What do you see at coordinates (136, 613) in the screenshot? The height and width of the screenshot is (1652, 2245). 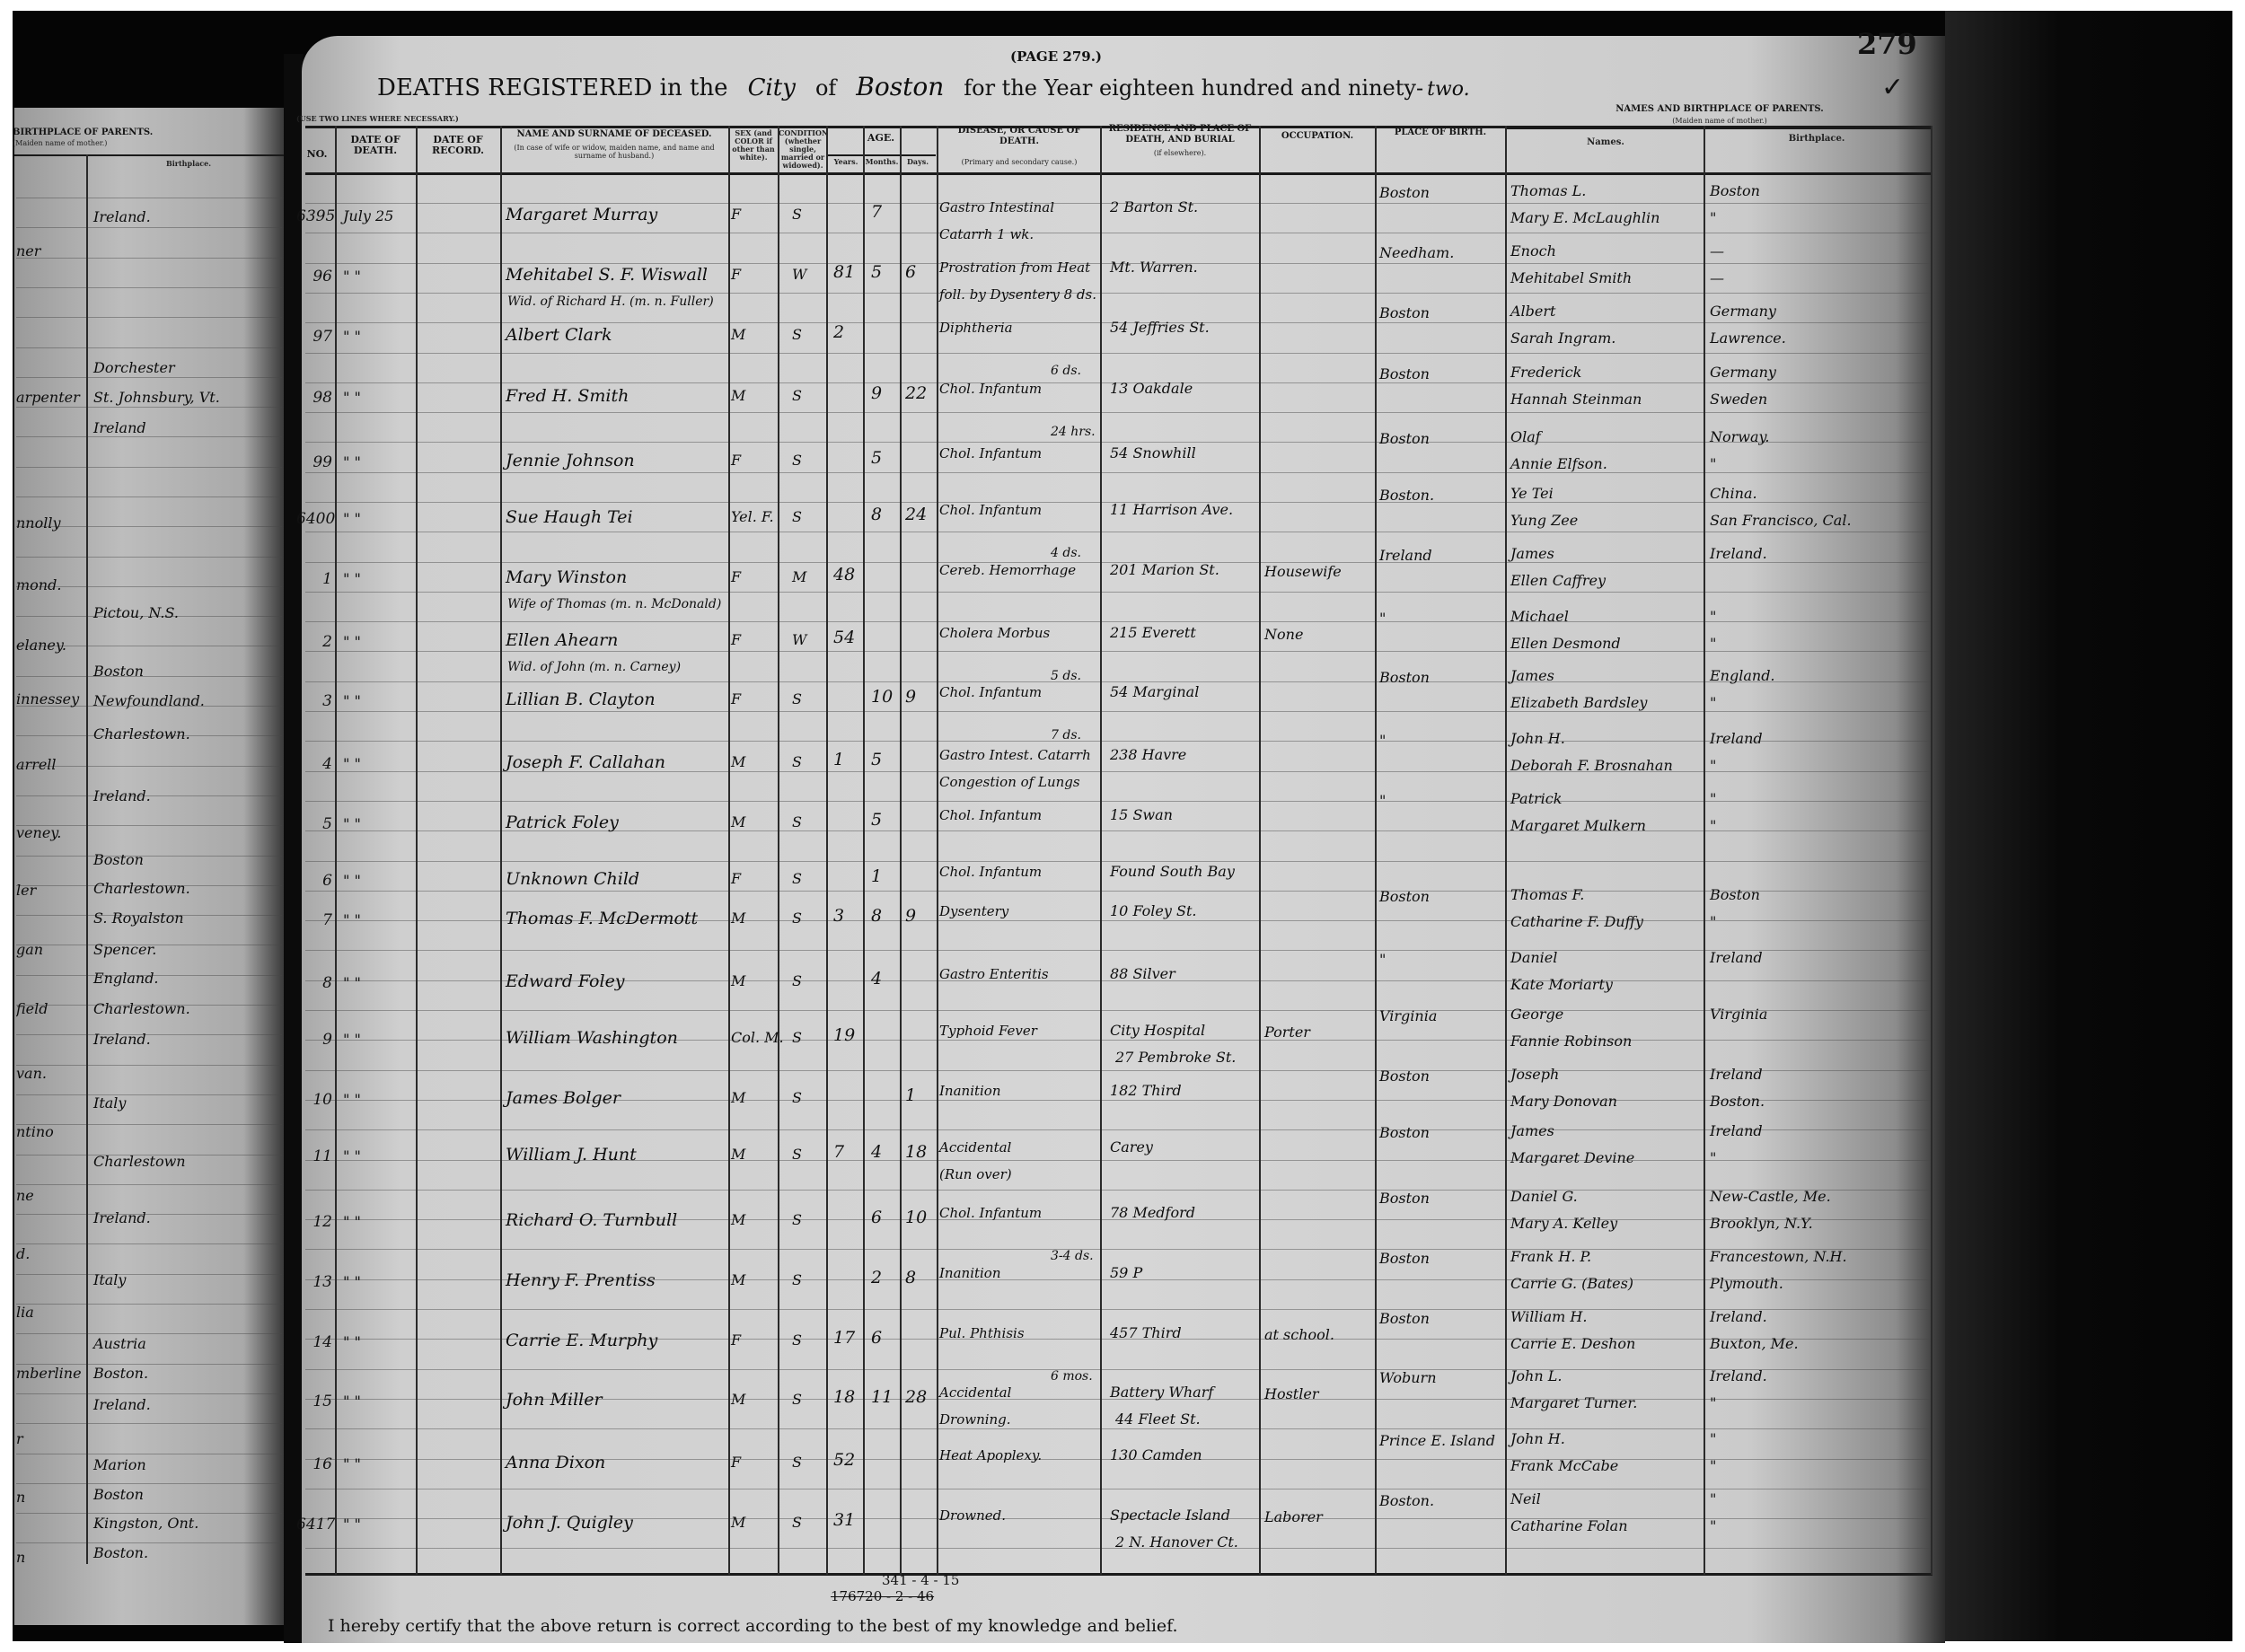 I see `left-page-birthplace: Pictou, N.S.` at bounding box center [136, 613].